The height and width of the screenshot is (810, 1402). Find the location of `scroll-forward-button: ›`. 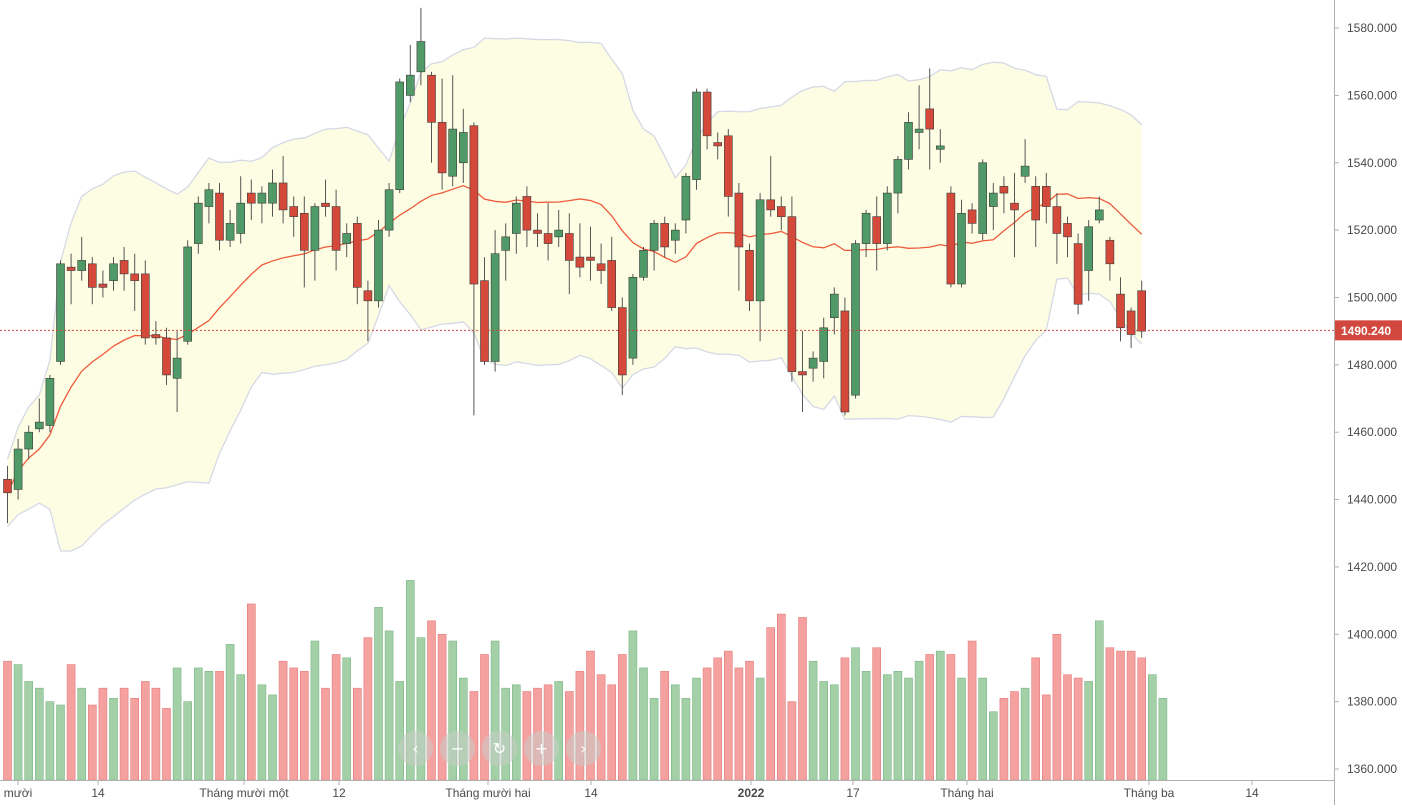

scroll-forward-button: › is located at coordinates (583, 748).